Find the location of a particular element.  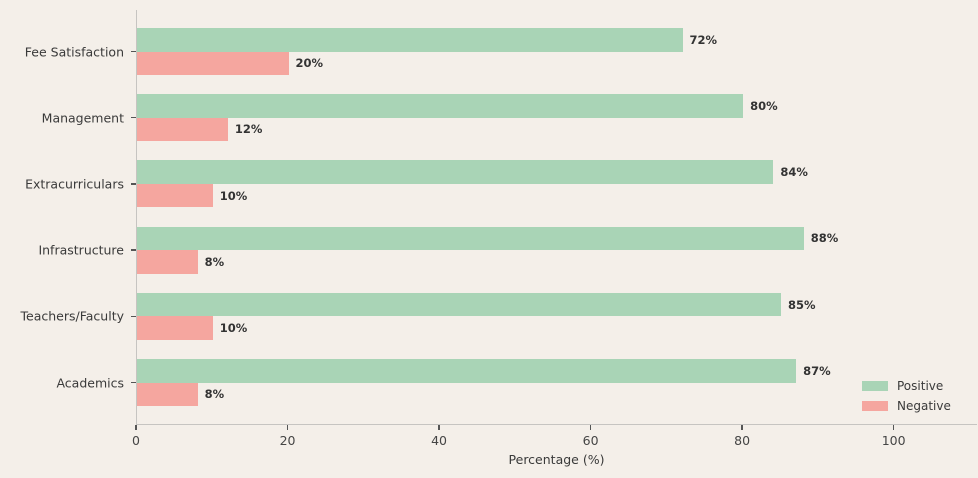

legend-label-positive: Positive is located at coordinates (920, 386).